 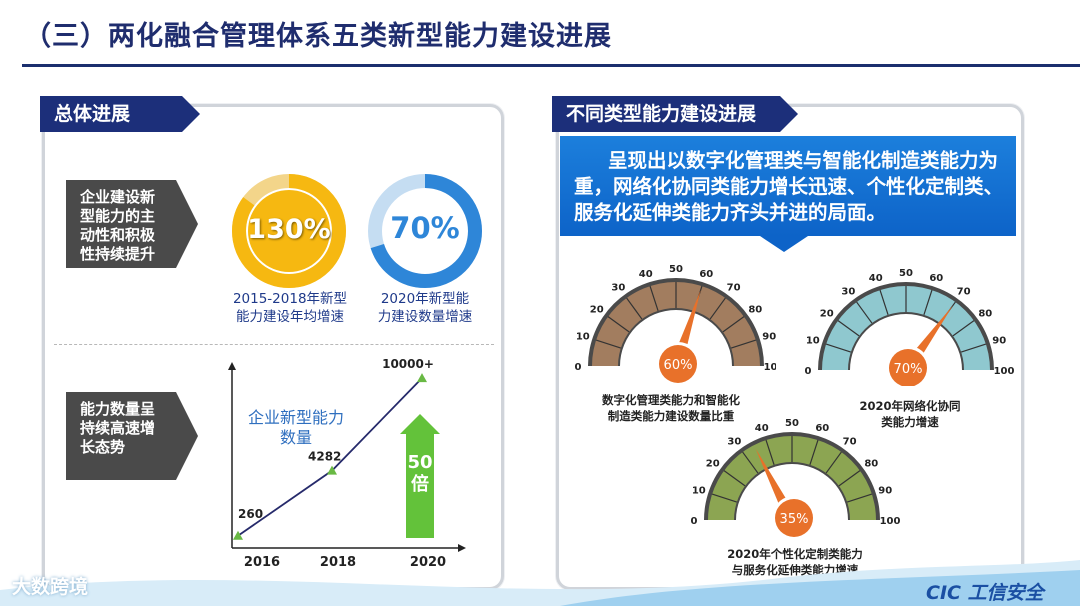 What do you see at coordinates (295, 417) in the screenshot?
I see `chart-title-line1: 企业新型能力` at bounding box center [295, 417].